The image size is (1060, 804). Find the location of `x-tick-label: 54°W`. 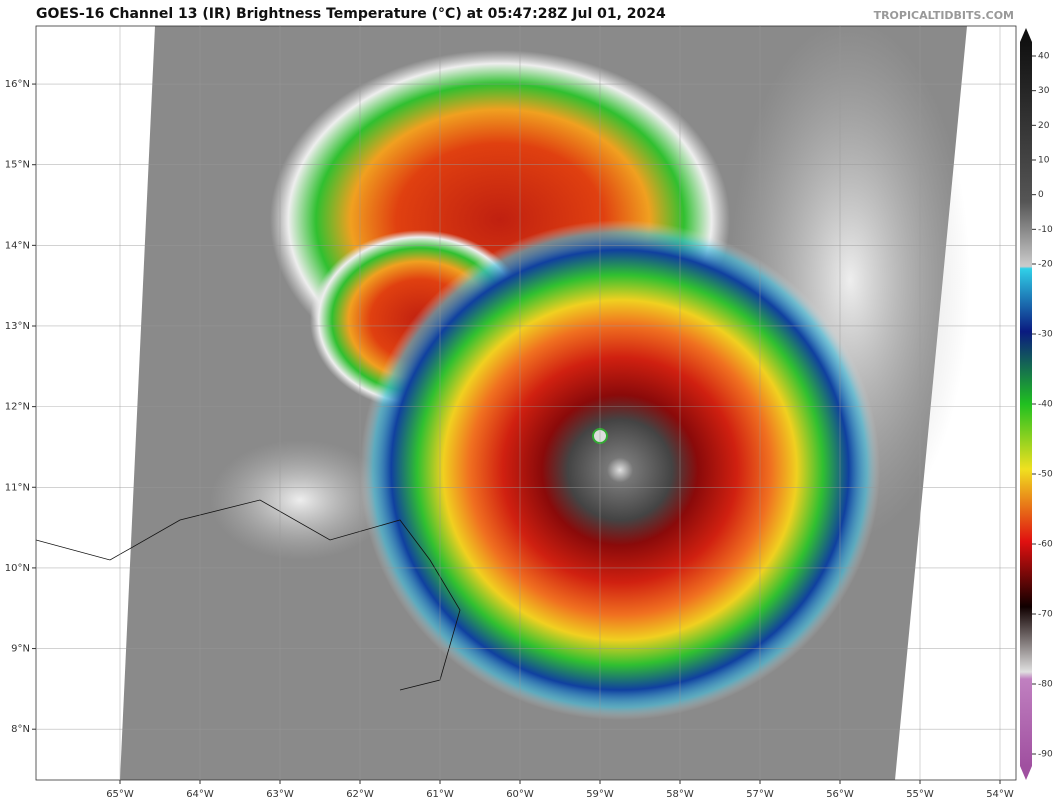

x-tick-label: 54°W is located at coordinates (1000, 794).